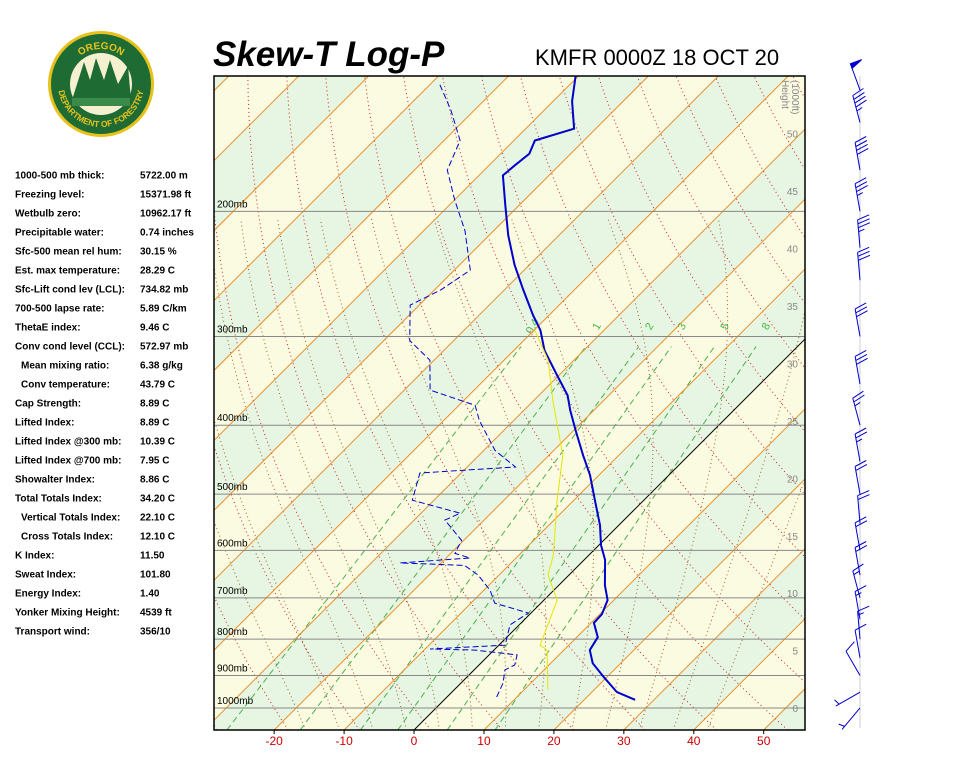 The height and width of the screenshot is (768, 960). I want to click on index-label: Energy Index:, so click(48, 594).